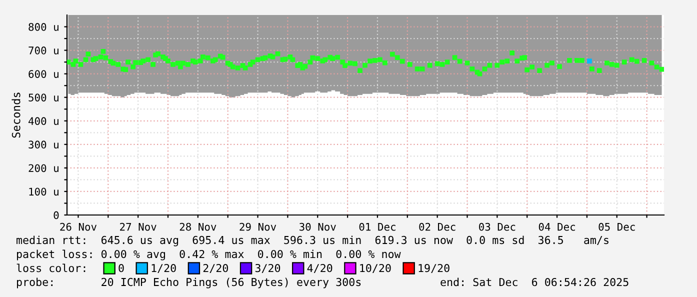  I want to click on y-tick-label: 0, so click(56, 215).